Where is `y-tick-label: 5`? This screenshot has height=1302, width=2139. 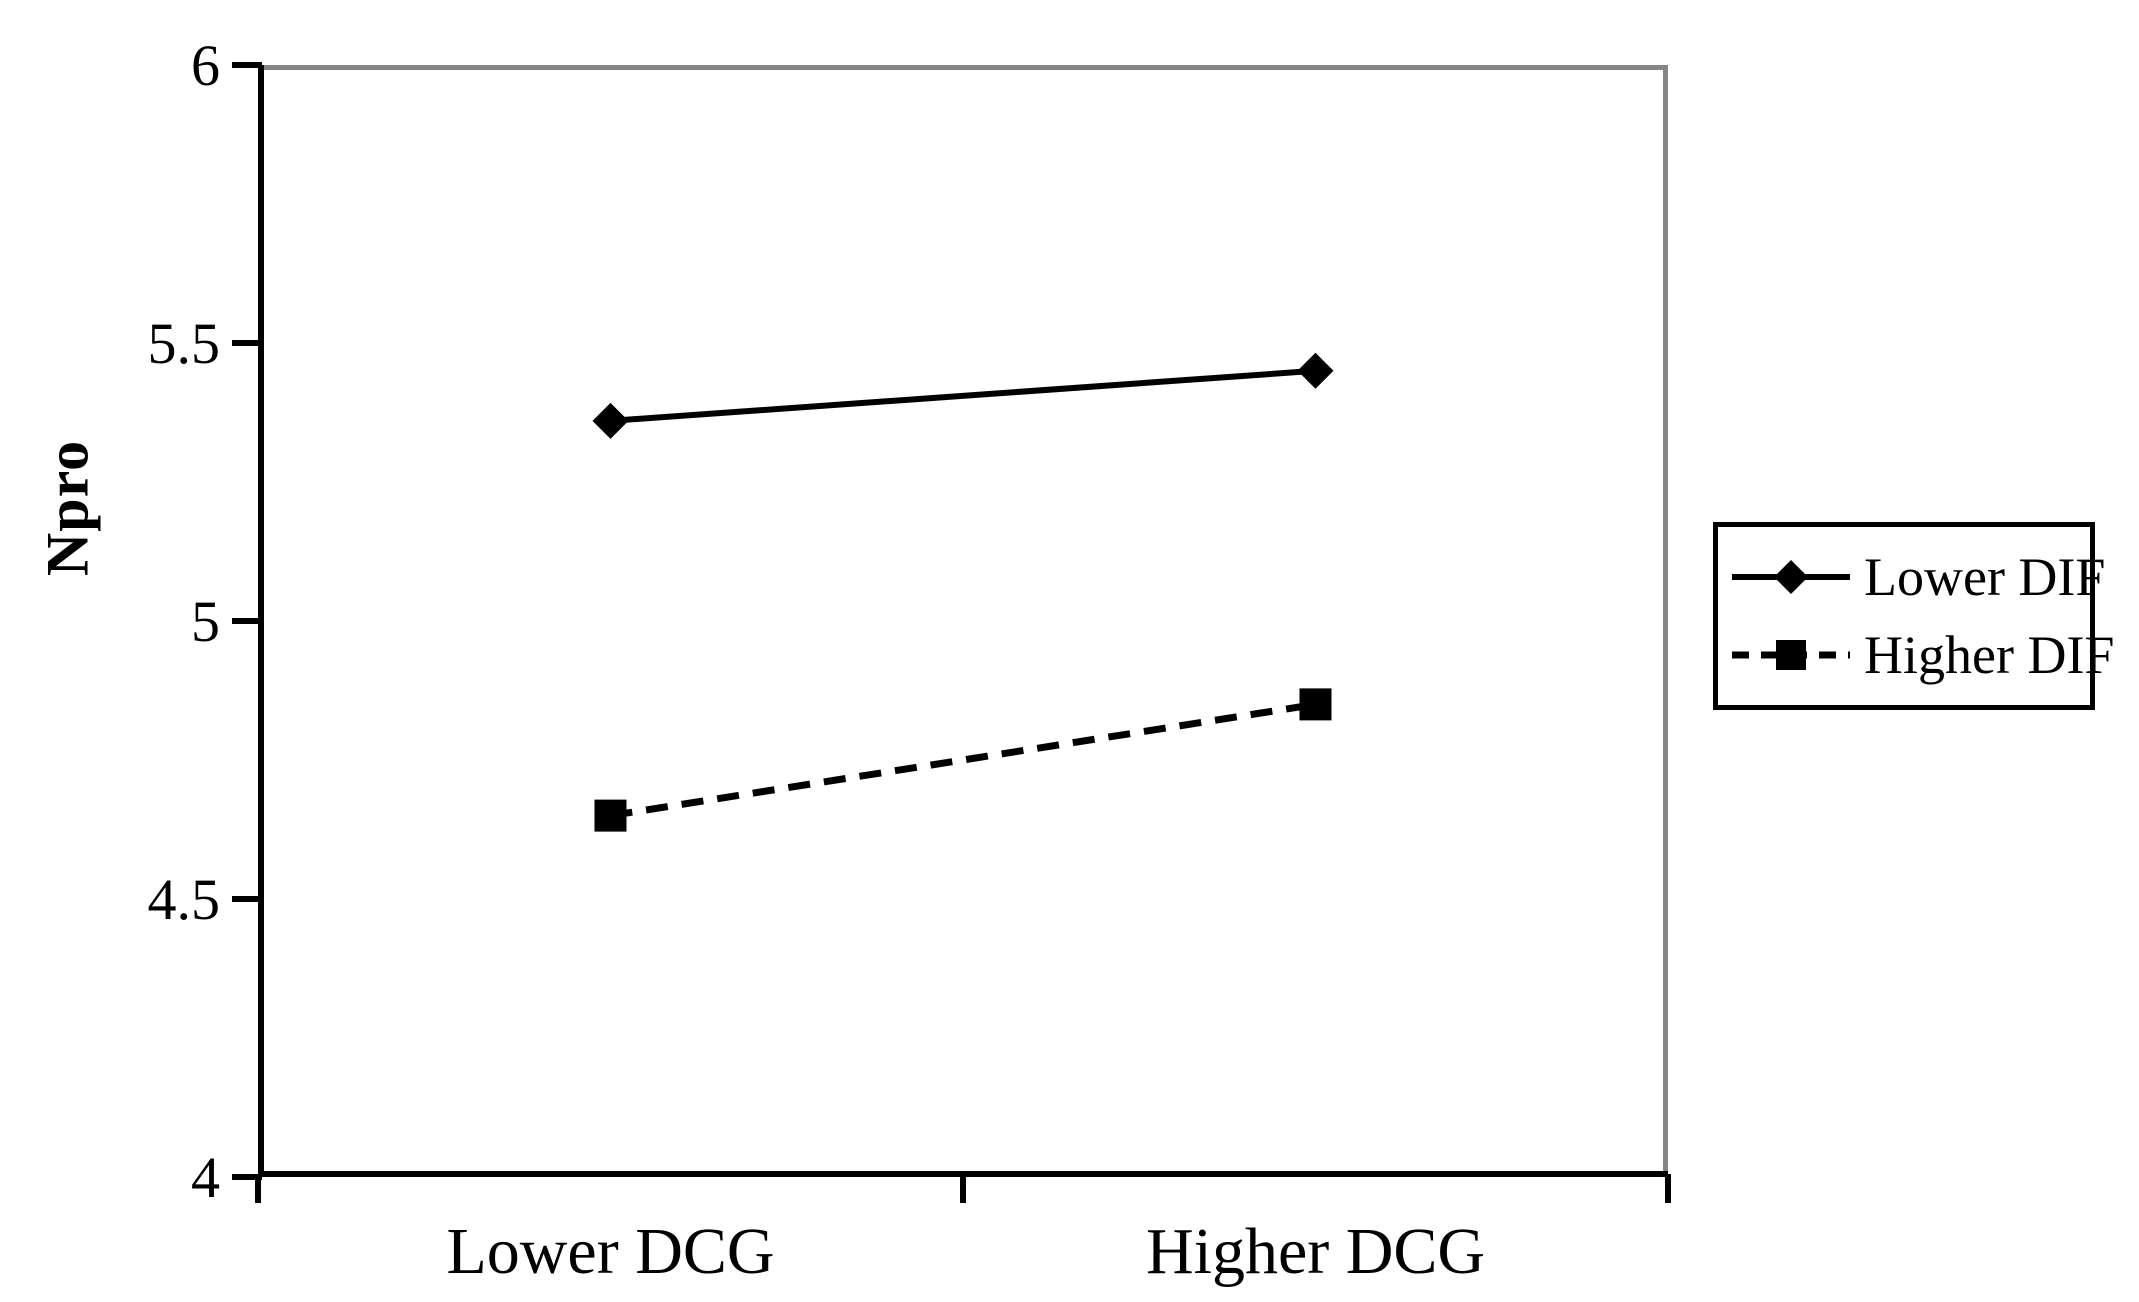 y-tick-label: 5 is located at coordinates (205, 621).